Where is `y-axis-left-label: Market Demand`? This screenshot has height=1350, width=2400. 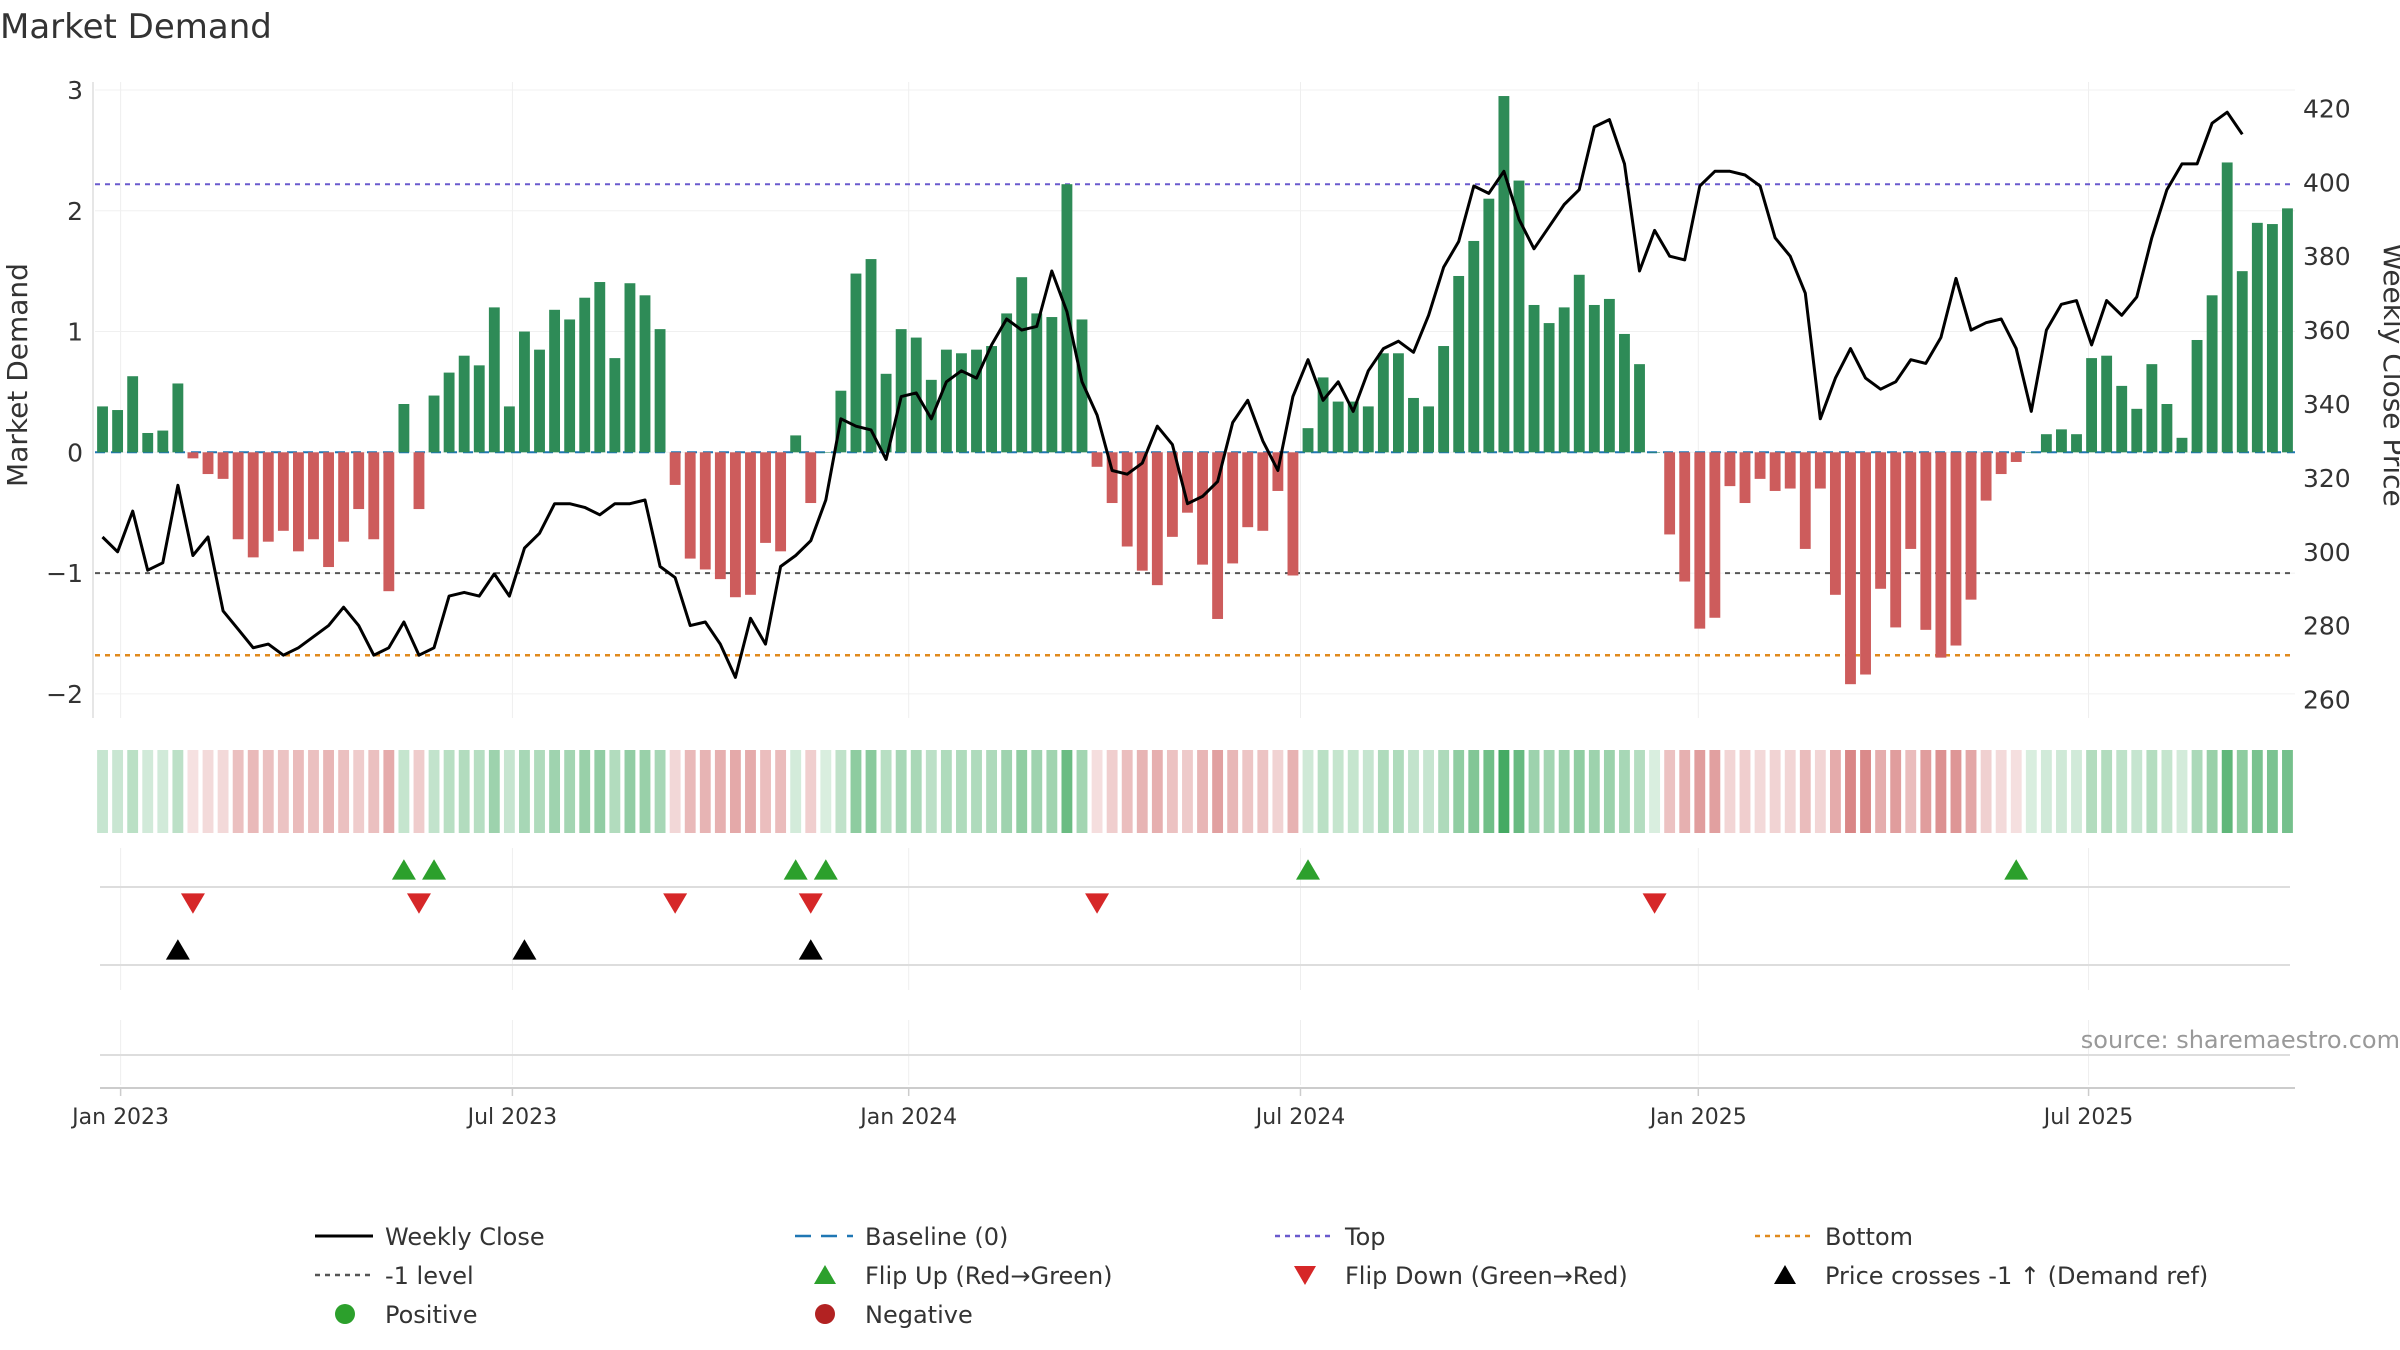
y-axis-left-label: Market Demand is located at coordinates (17, 375).